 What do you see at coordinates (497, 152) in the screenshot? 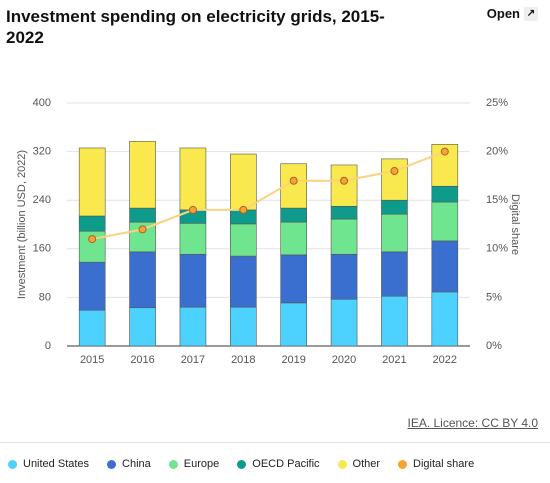
I see `y2-tick-label: 20%` at bounding box center [497, 152].